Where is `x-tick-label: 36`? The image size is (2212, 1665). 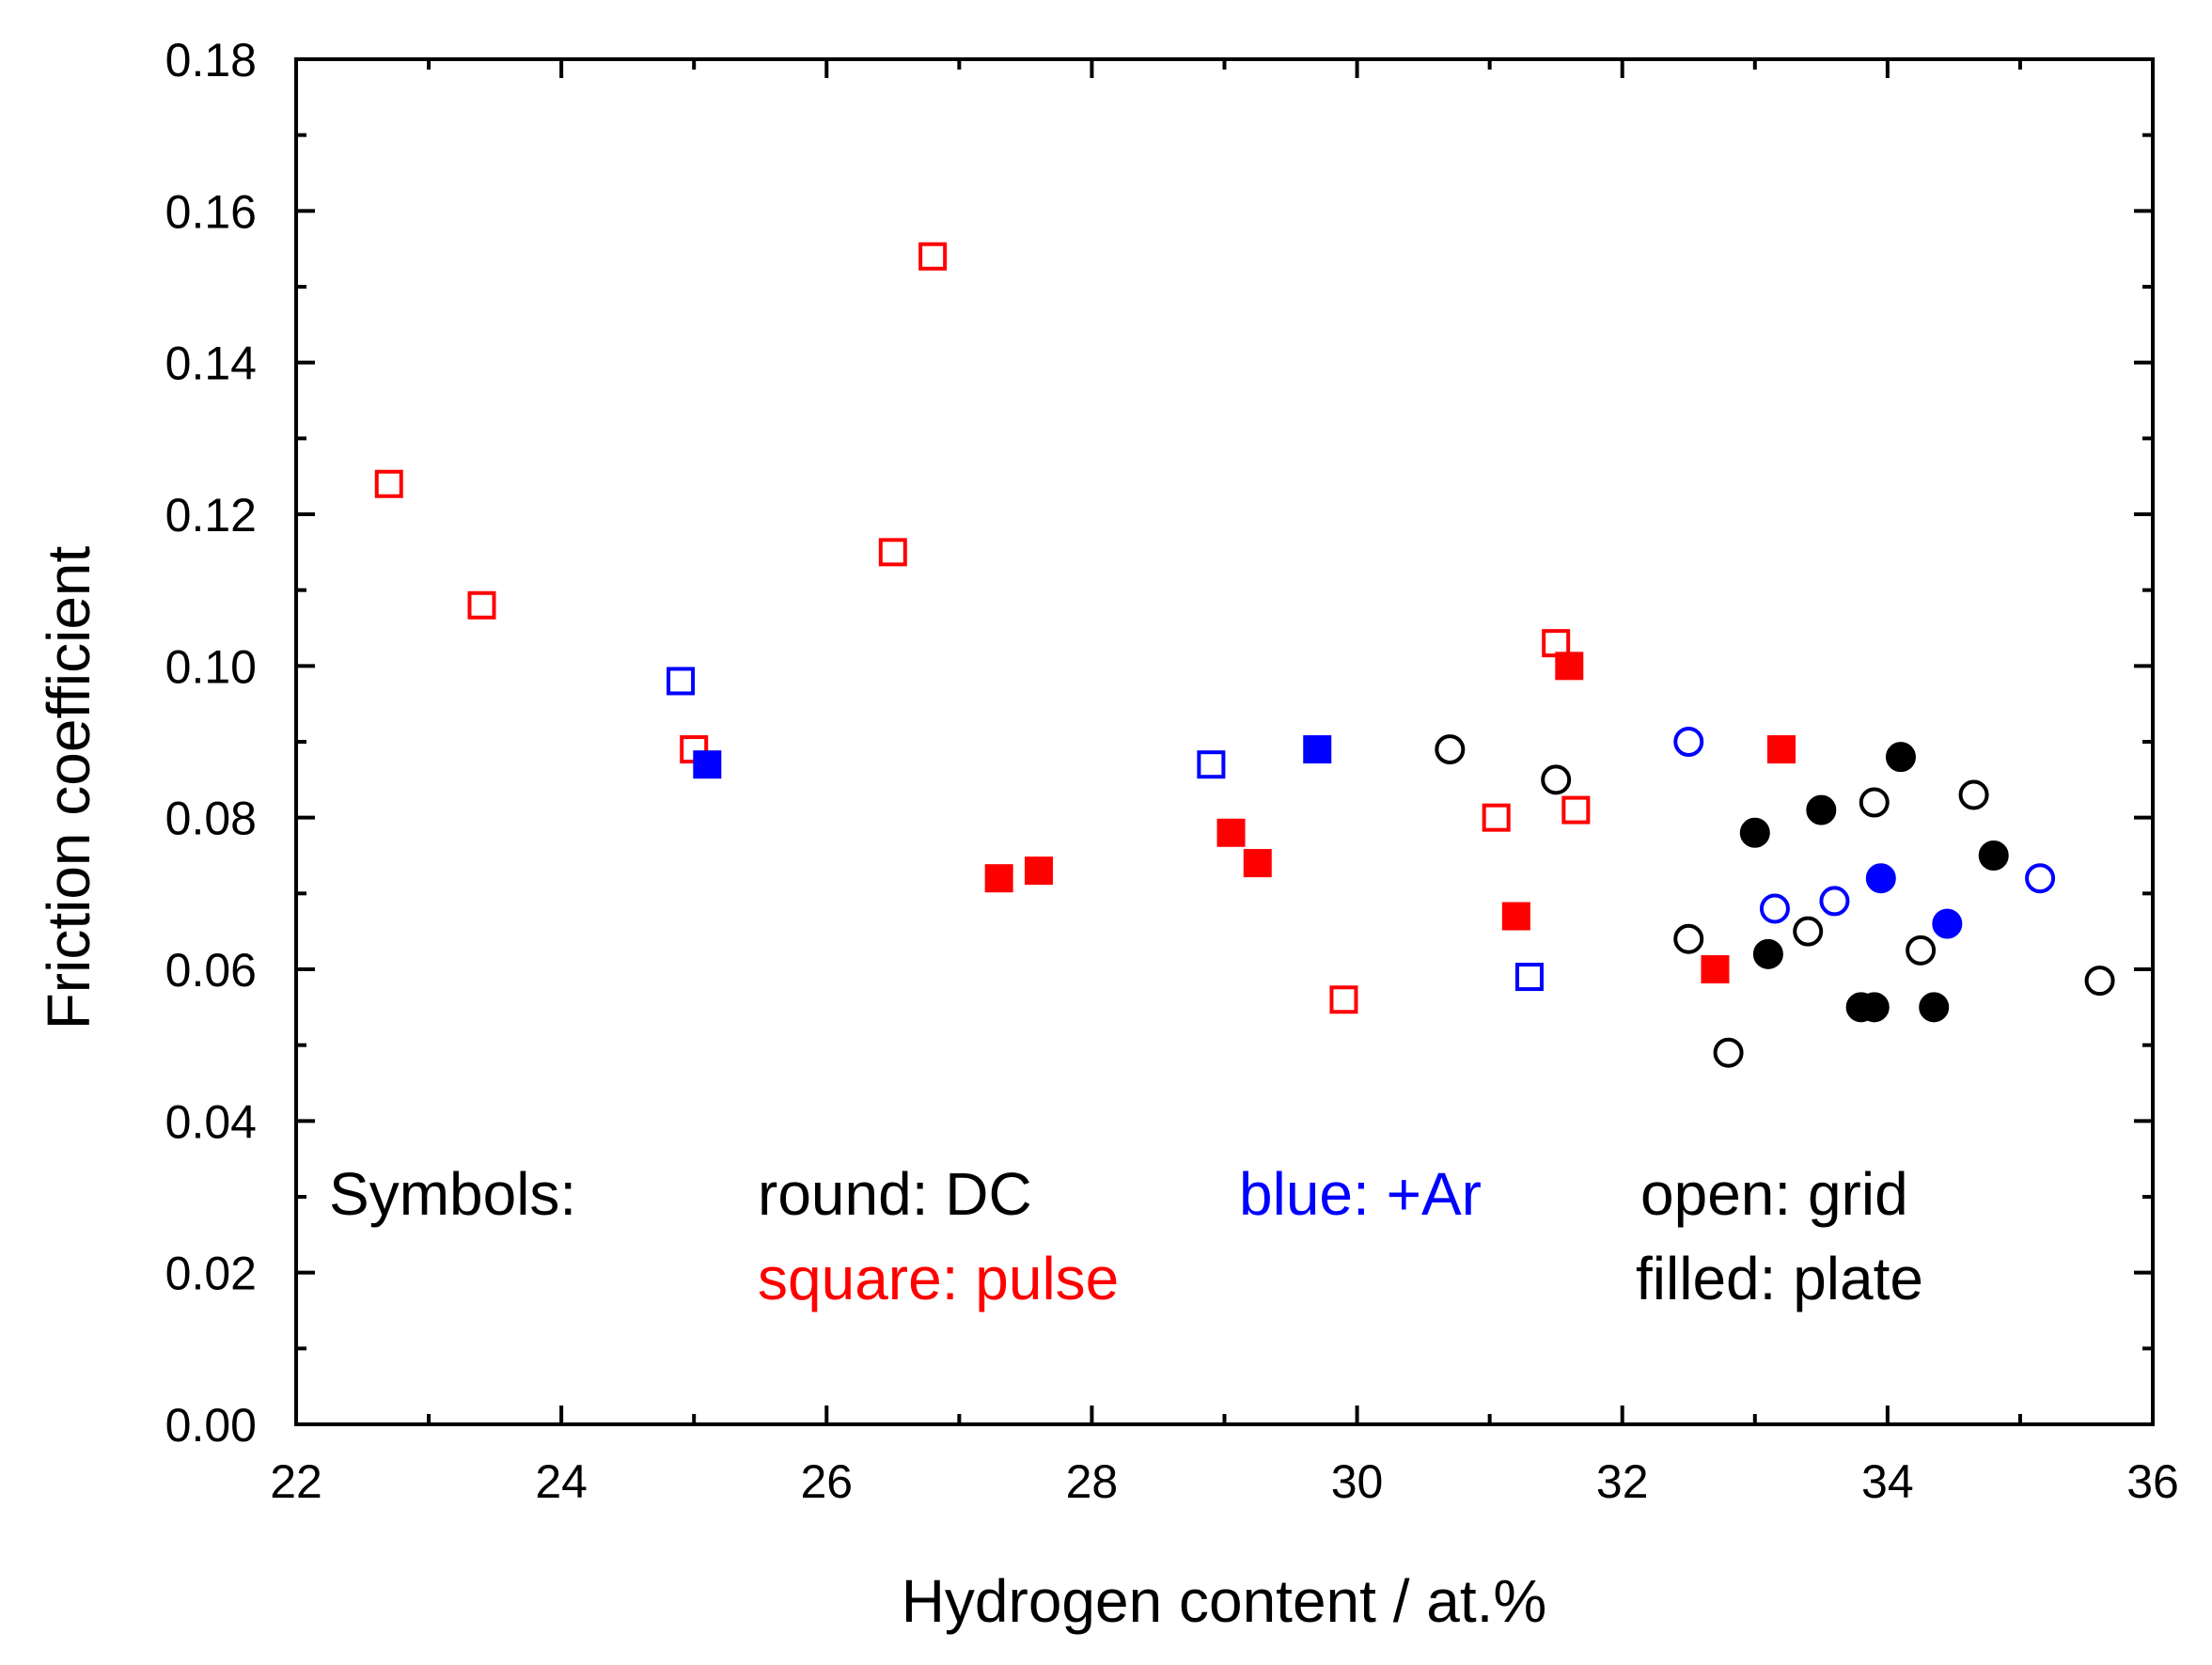 x-tick-label: 36 is located at coordinates (2152, 1481).